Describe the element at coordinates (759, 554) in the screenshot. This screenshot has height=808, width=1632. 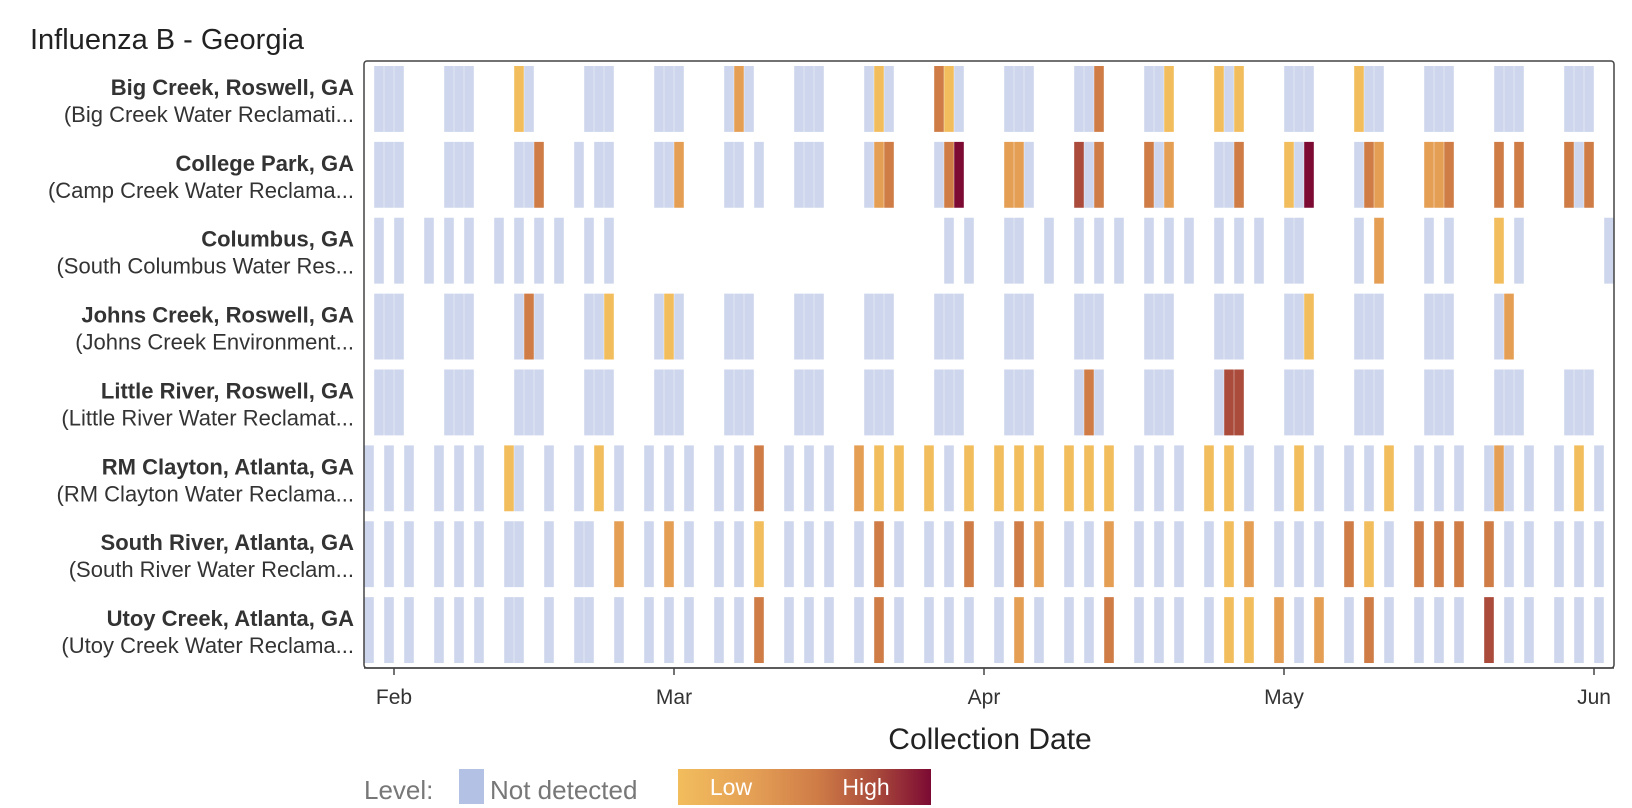
I see `heatmap-cell: 2025-03-09` at that location.